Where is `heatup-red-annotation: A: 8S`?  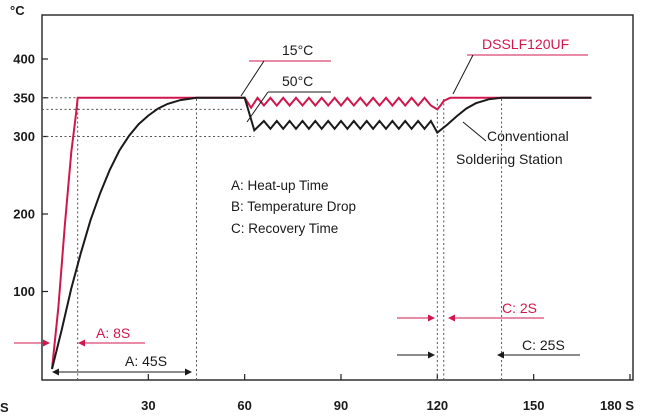 heatup-red-annotation: A: 8S is located at coordinates (79, 336).